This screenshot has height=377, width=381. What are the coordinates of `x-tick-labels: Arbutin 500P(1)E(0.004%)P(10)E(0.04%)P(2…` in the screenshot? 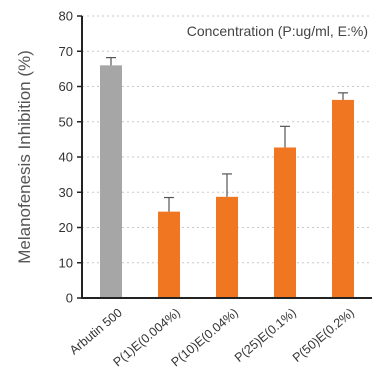 It's located at (212, 338).